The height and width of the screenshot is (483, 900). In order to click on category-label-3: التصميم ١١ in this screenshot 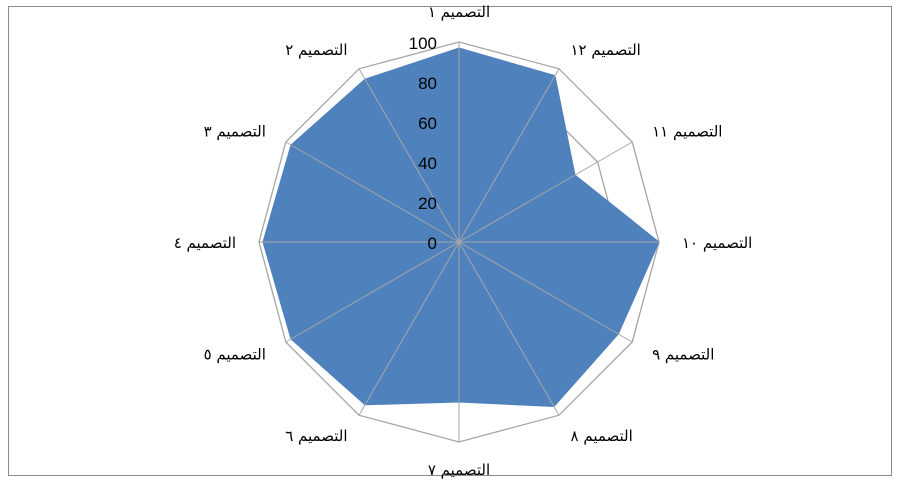, I will do `click(687, 132)`.